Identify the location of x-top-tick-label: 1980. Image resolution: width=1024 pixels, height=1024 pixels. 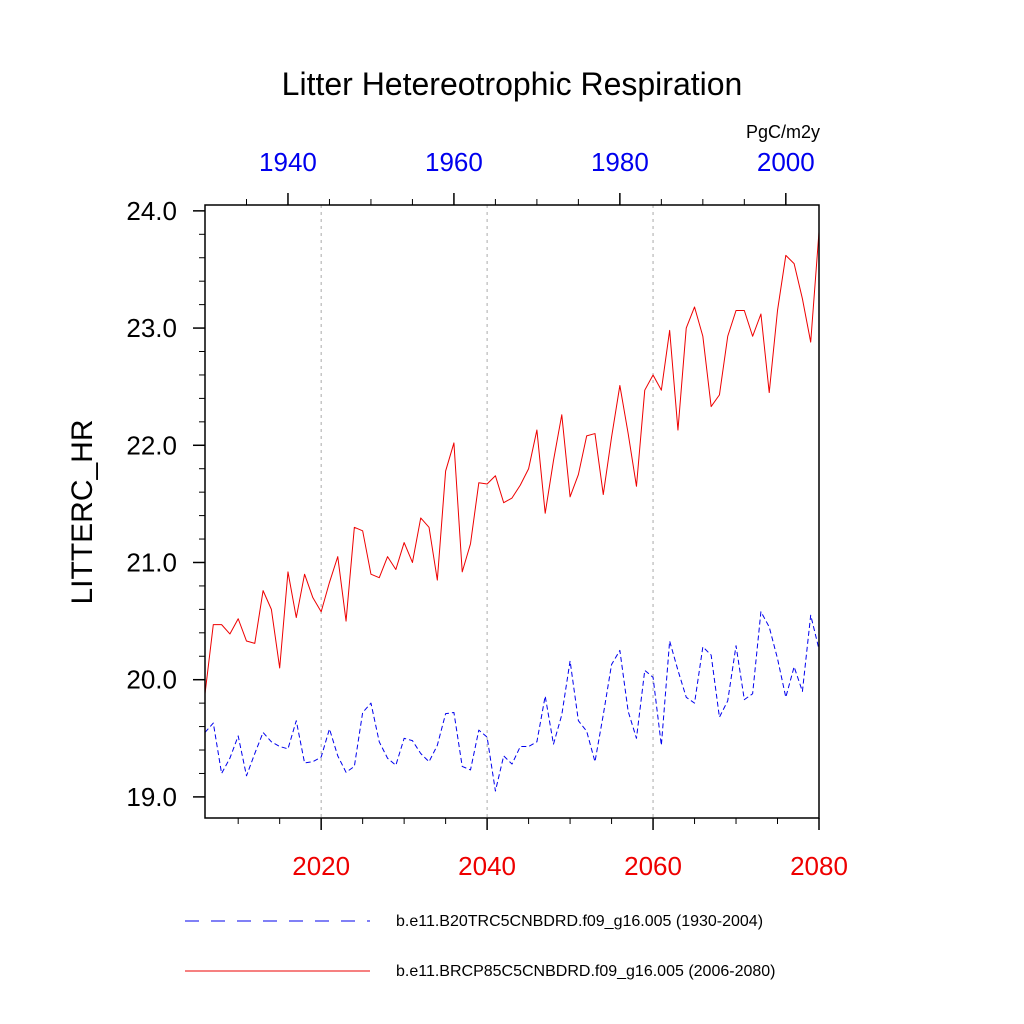
(620, 162).